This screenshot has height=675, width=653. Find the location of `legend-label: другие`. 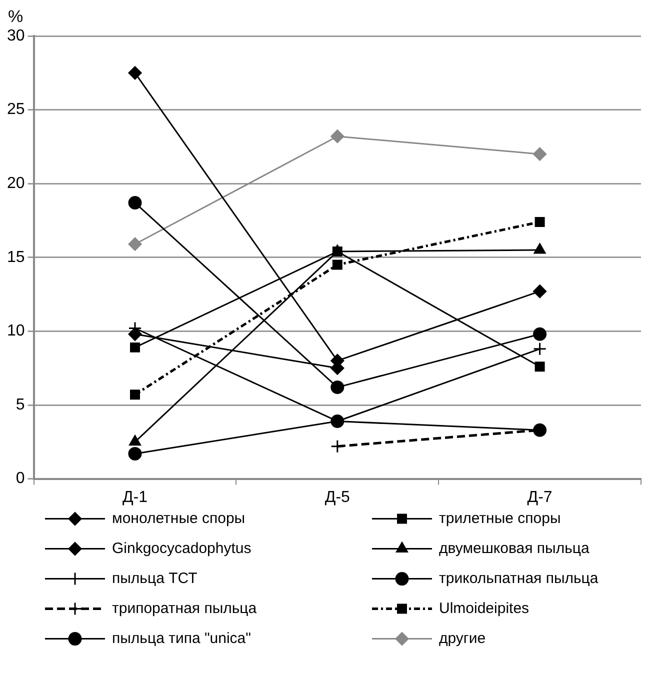

legend-label: другие is located at coordinates (462, 638).